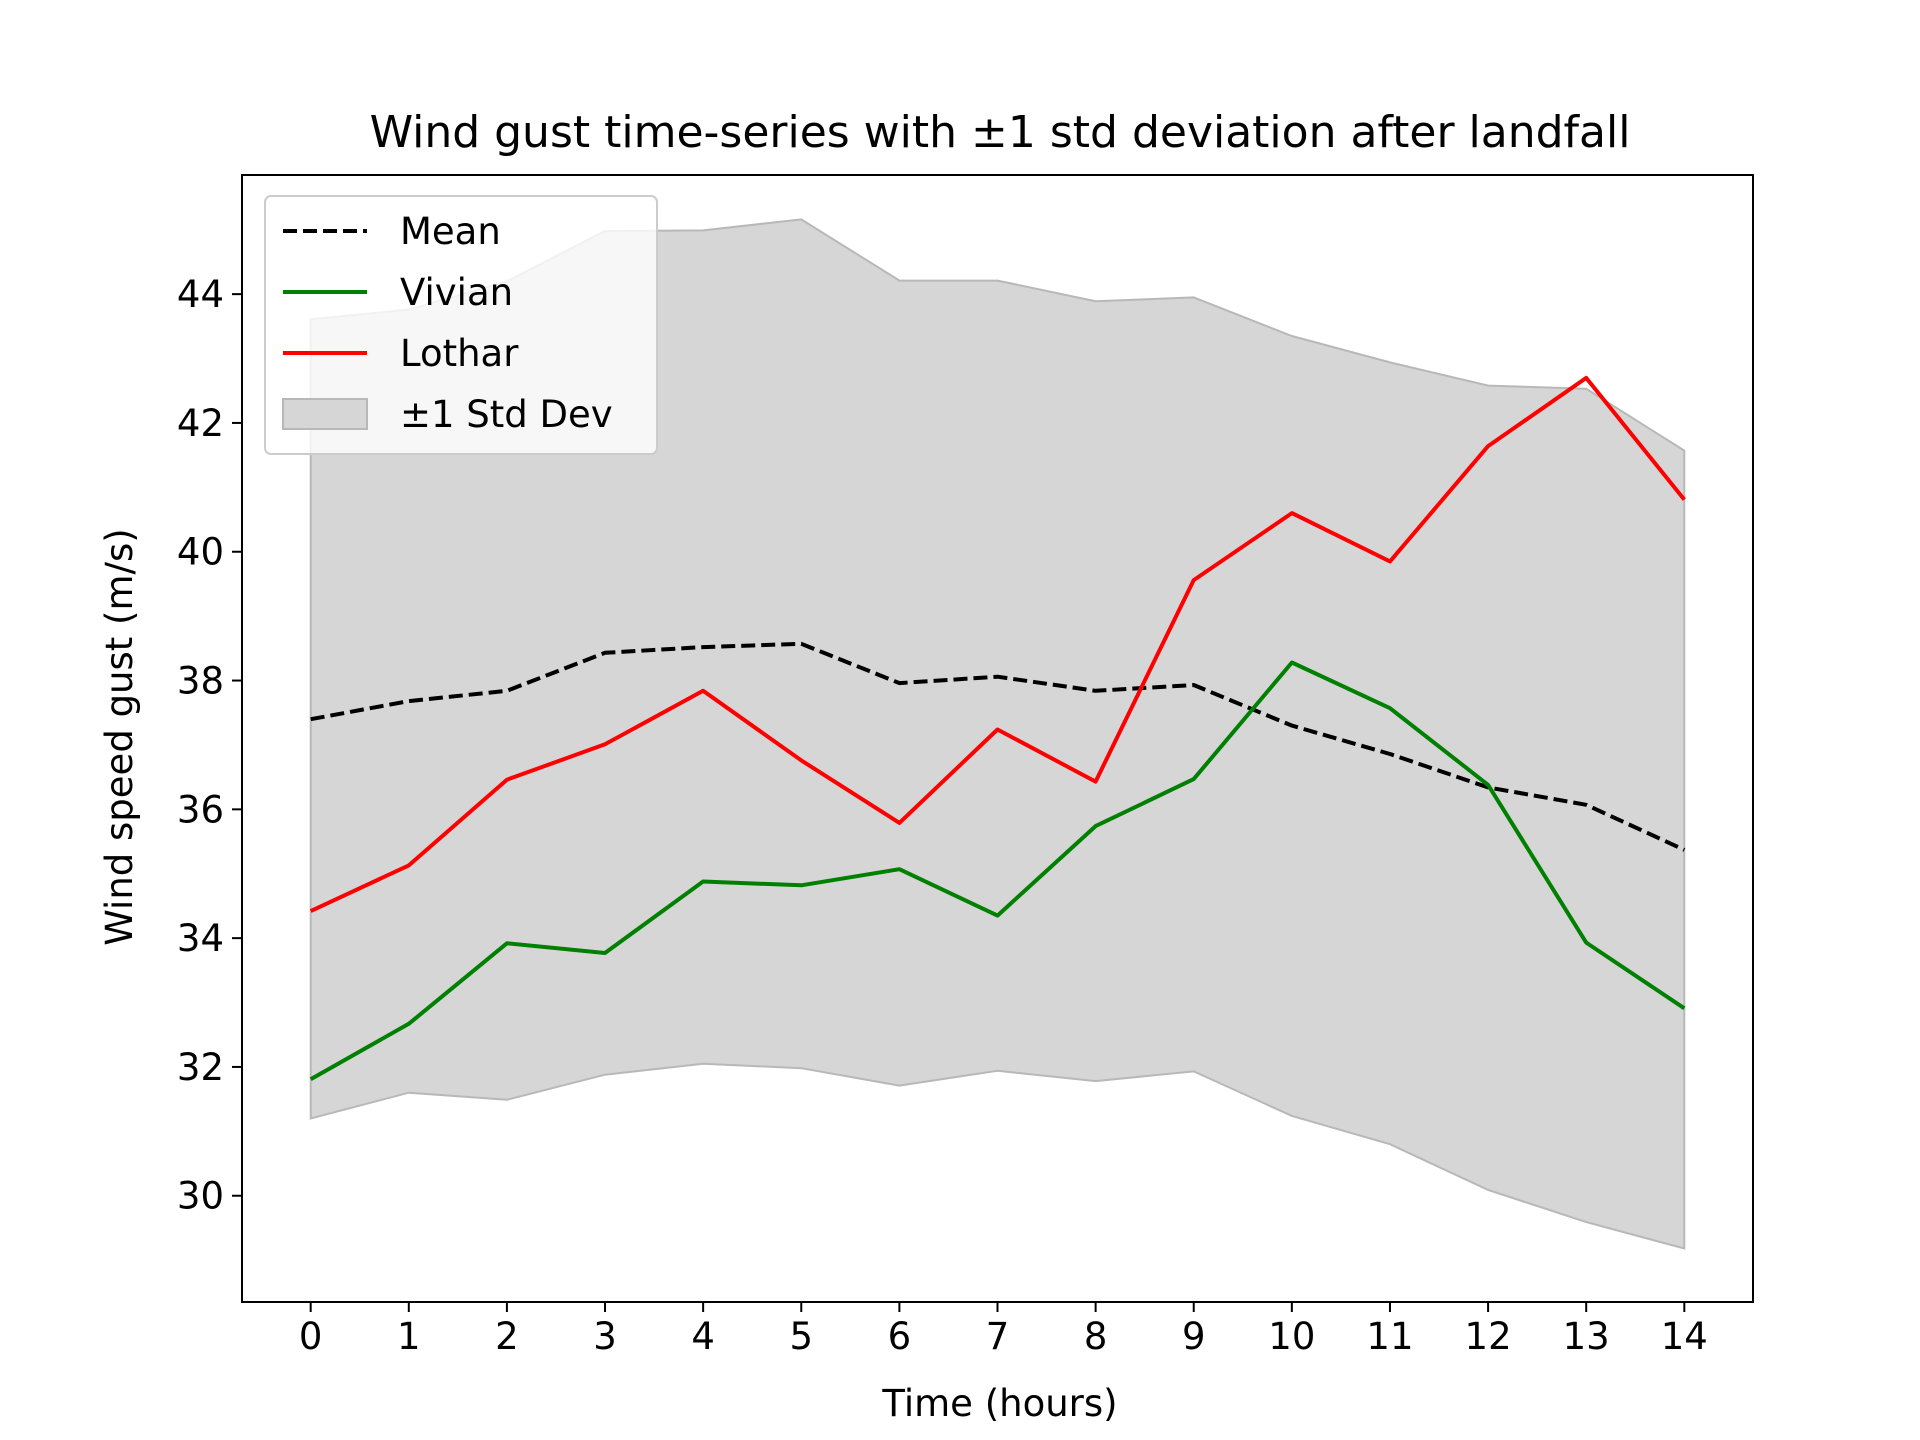  I want to click on x-tick-label: 11, so click(1389, 1336).